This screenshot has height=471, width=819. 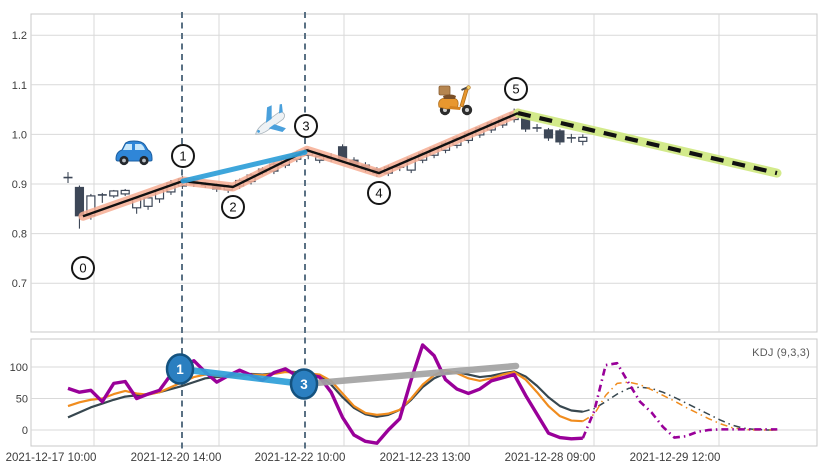 What do you see at coordinates (19, 235) in the screenshot?
I see `y-tick-label: 0.8` at bounding box center [19, 235].